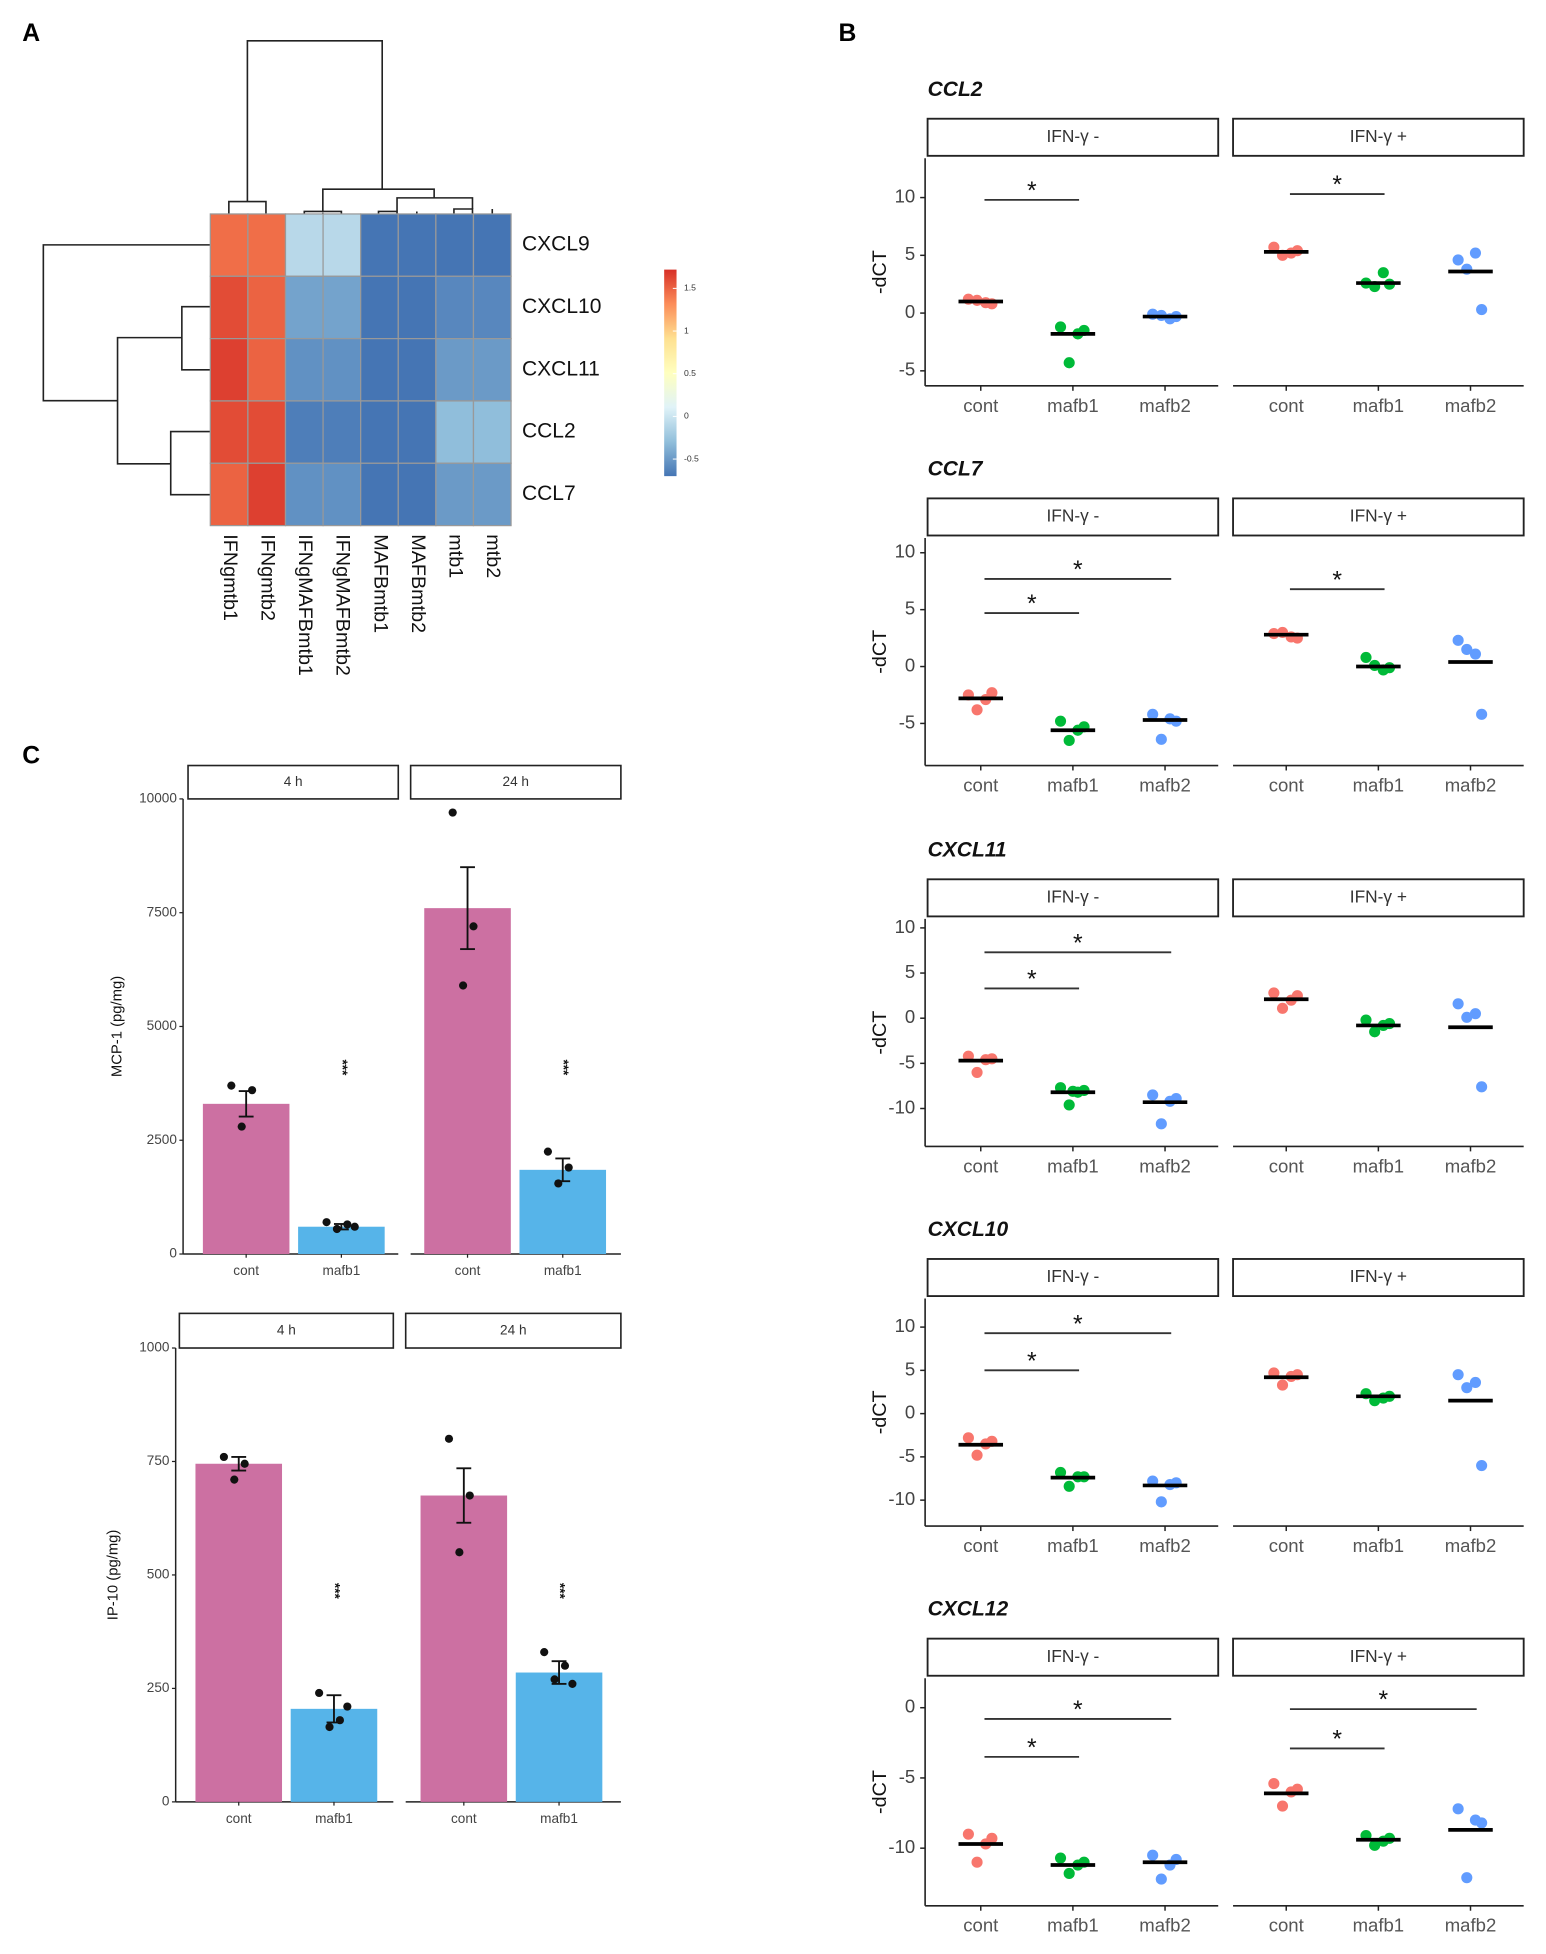 This screenshot has height=1954, width=1546. What do you see at coordinates (158, 1460) in the screenshot?
I see `y-tick-label: 750` at bounding box center [158, 1460].